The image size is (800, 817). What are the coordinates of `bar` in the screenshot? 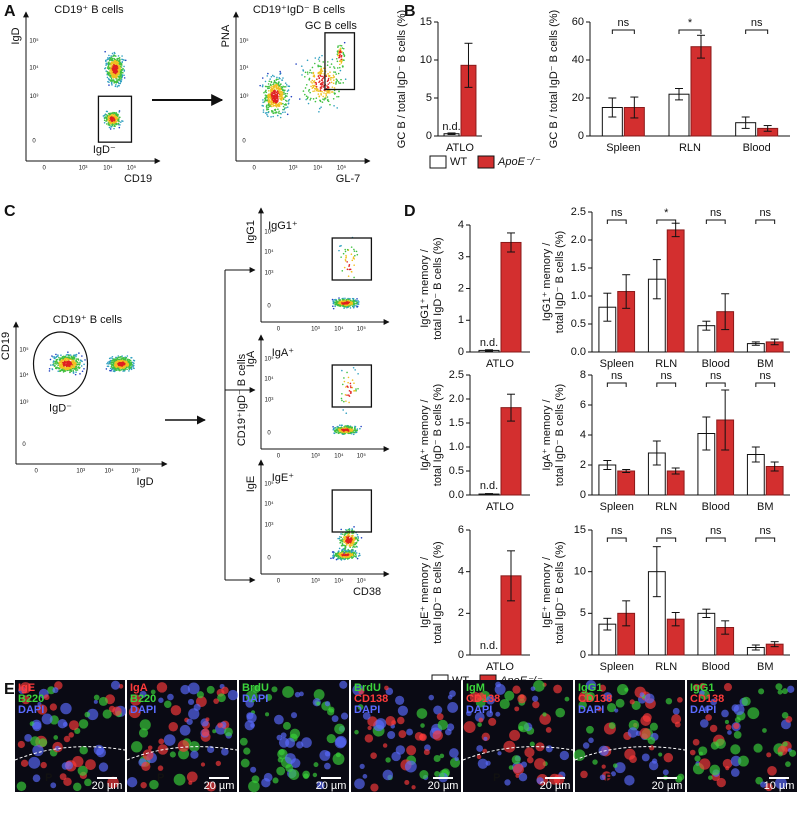 It's located at (706, 634).